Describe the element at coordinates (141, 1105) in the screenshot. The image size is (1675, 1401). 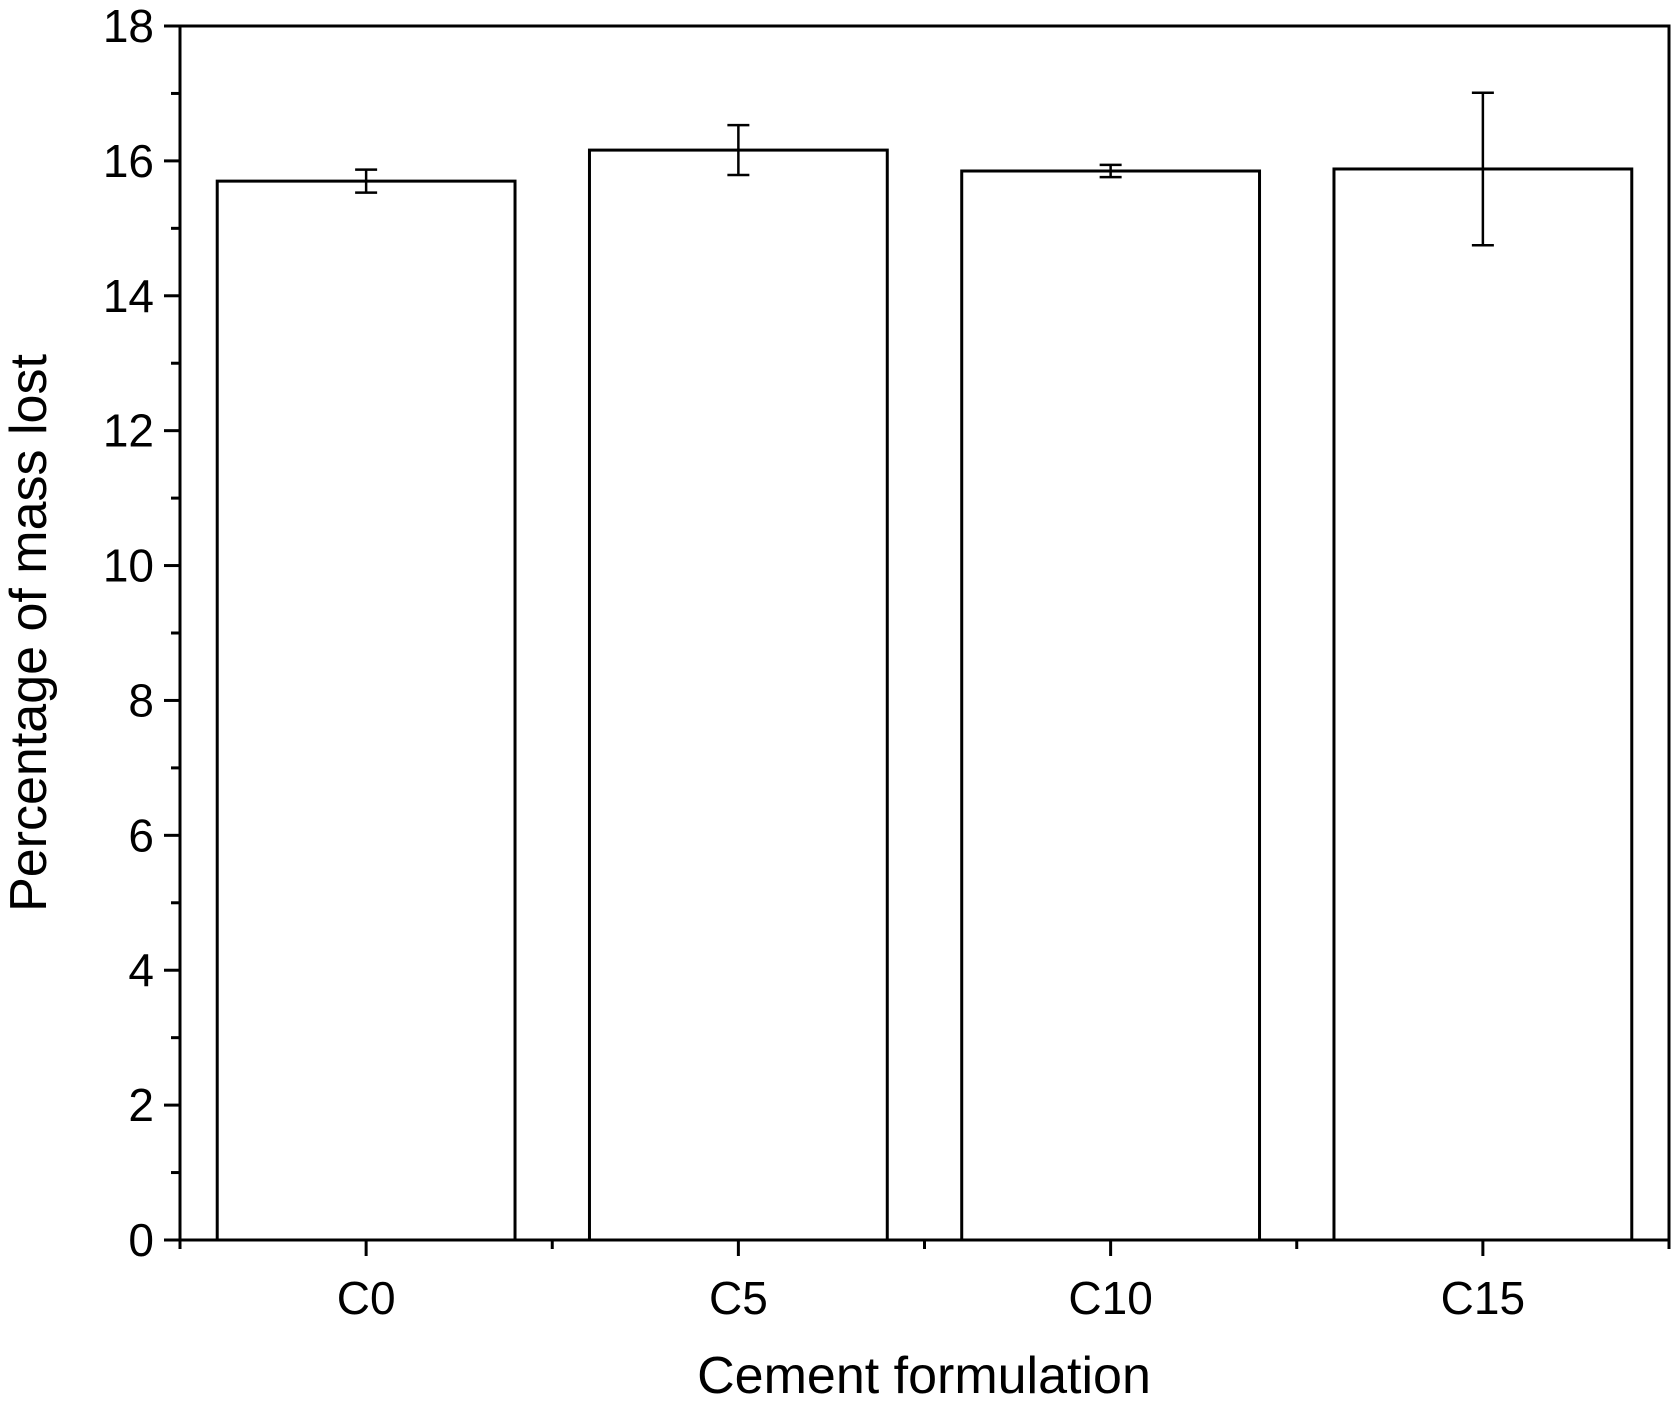
I see `y-tick-label: 2` at that location.